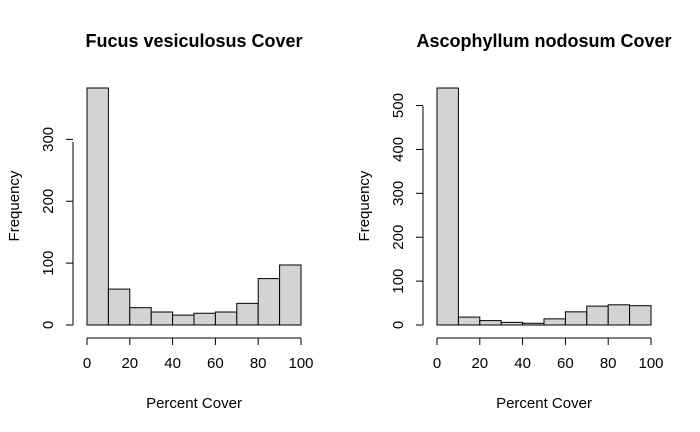  I want to click on y-tick-label: 400, so click(398, 149).